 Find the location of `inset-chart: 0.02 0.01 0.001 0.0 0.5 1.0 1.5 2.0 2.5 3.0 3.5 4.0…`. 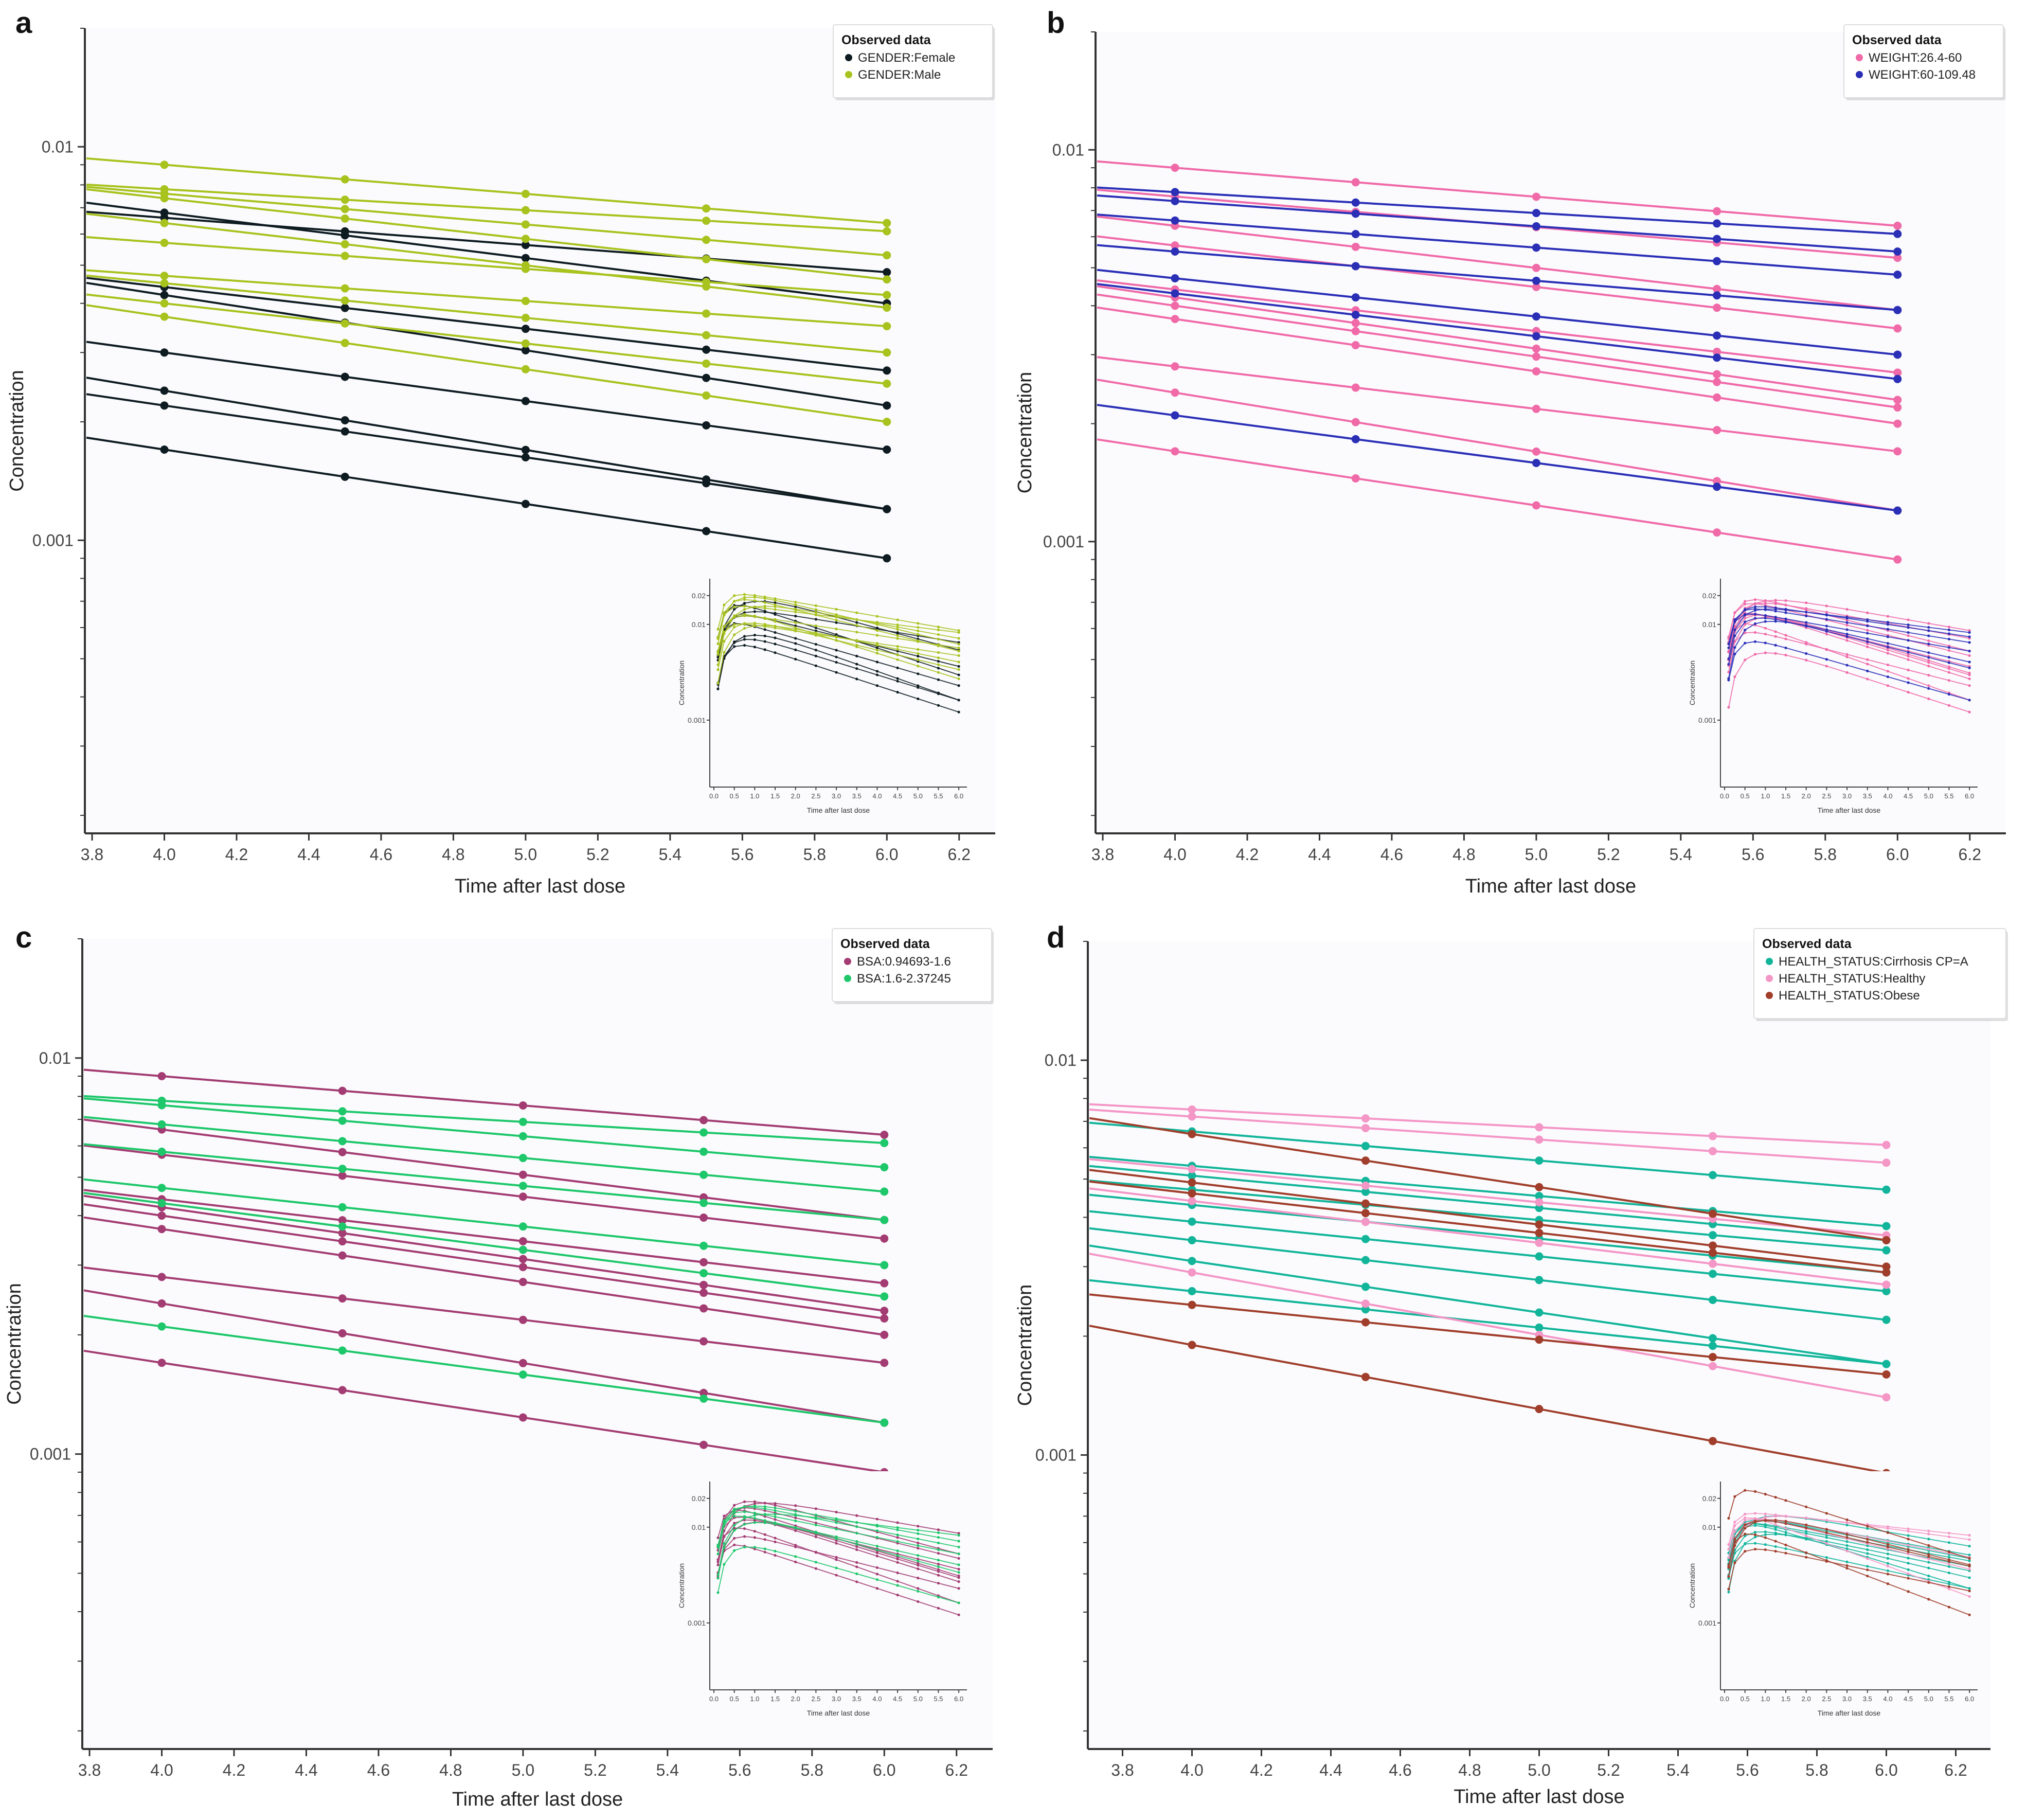

inset-chart: 0.02 0.01 0.001 0.0 0.5 1.0 1.5 2.0 2.5 3.0 3.5 4.0… is located at coordinates (1831, 697).